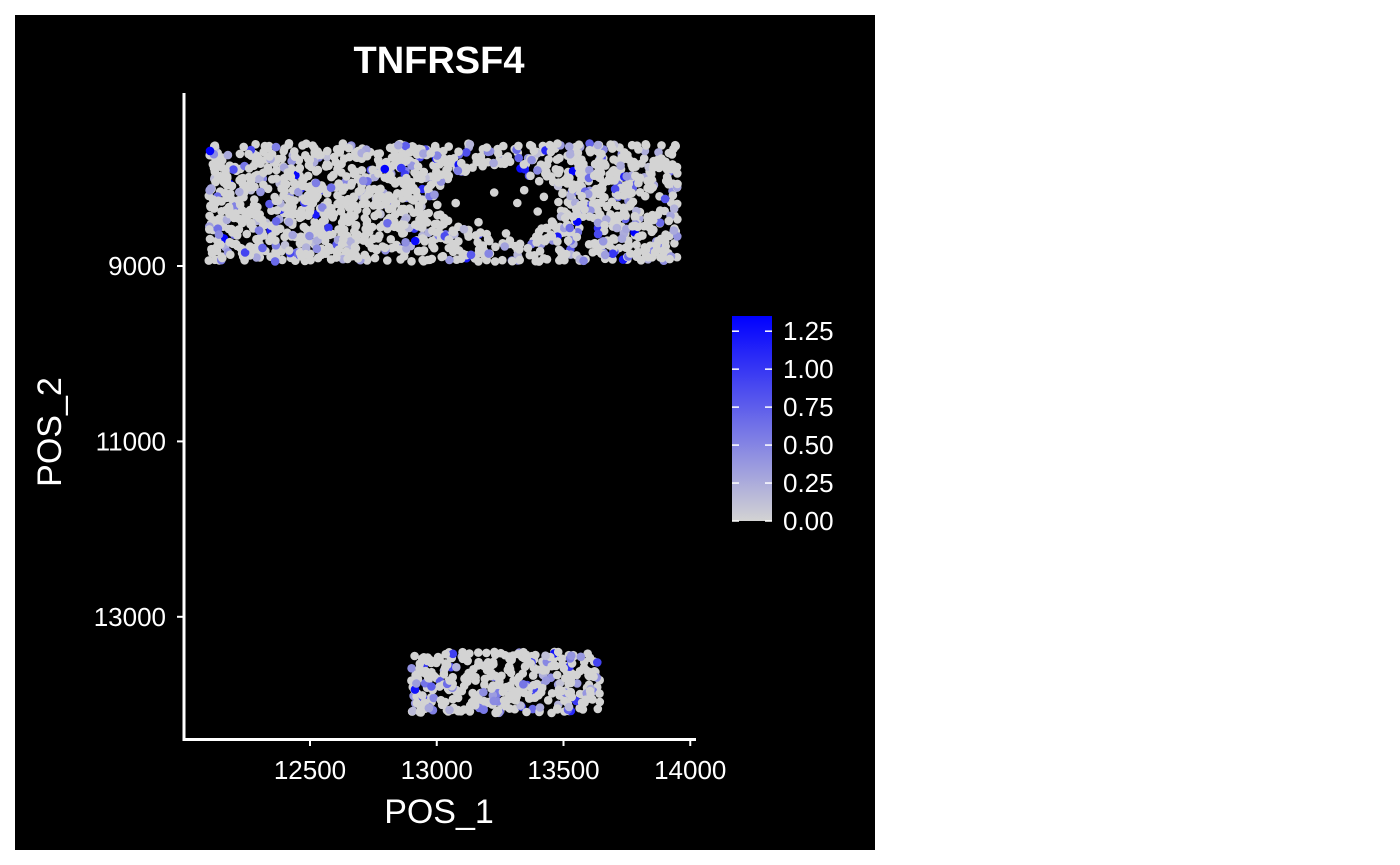 Image resolution: width=1400 pixels, height=865 pixels. What do you see at coordinates (439, 61) in the screenshot?
I see `chart-title: TNFRSF4` at bounding box center [439, 61].